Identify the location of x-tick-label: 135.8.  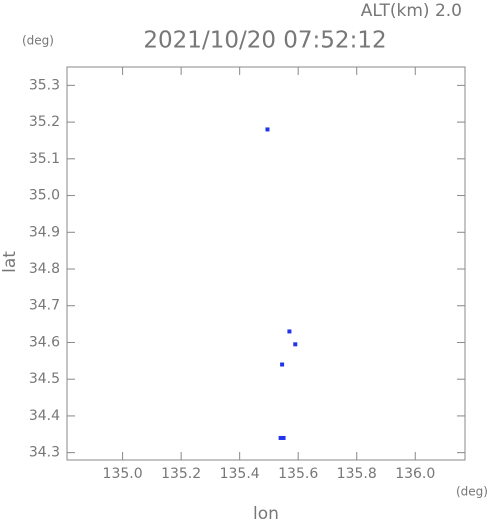
(357, 474).